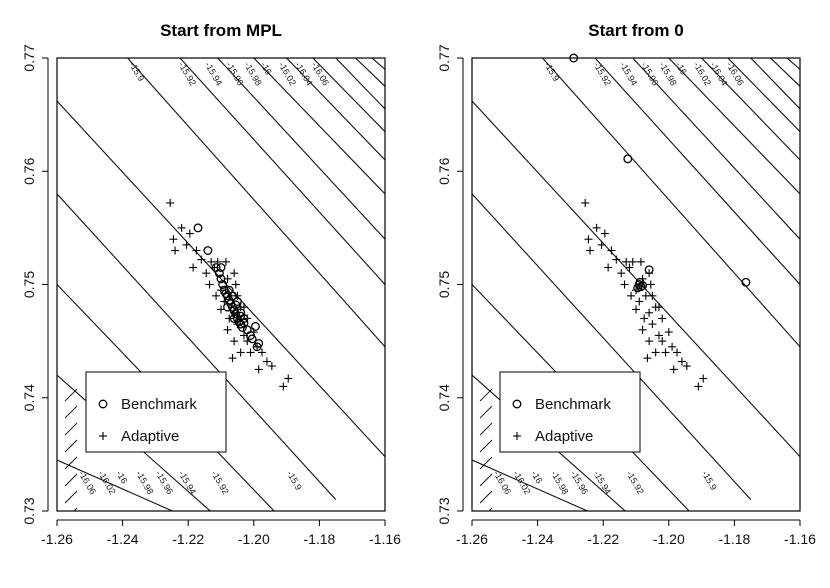 The image size is (830, 588). What do you see at coordinates (150, 436) in the screenshot?
I see `legend-label: Adaptive` at bounding box center [150, 436].